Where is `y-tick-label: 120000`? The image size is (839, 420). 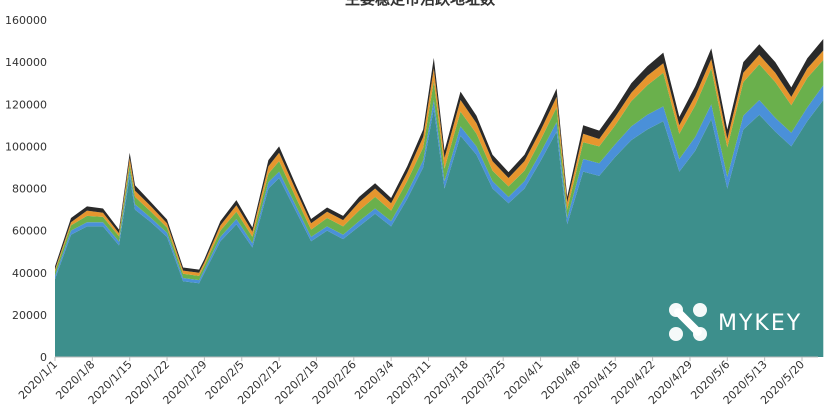 y-tick-label: 120000 is located at coordinates (26, 104).